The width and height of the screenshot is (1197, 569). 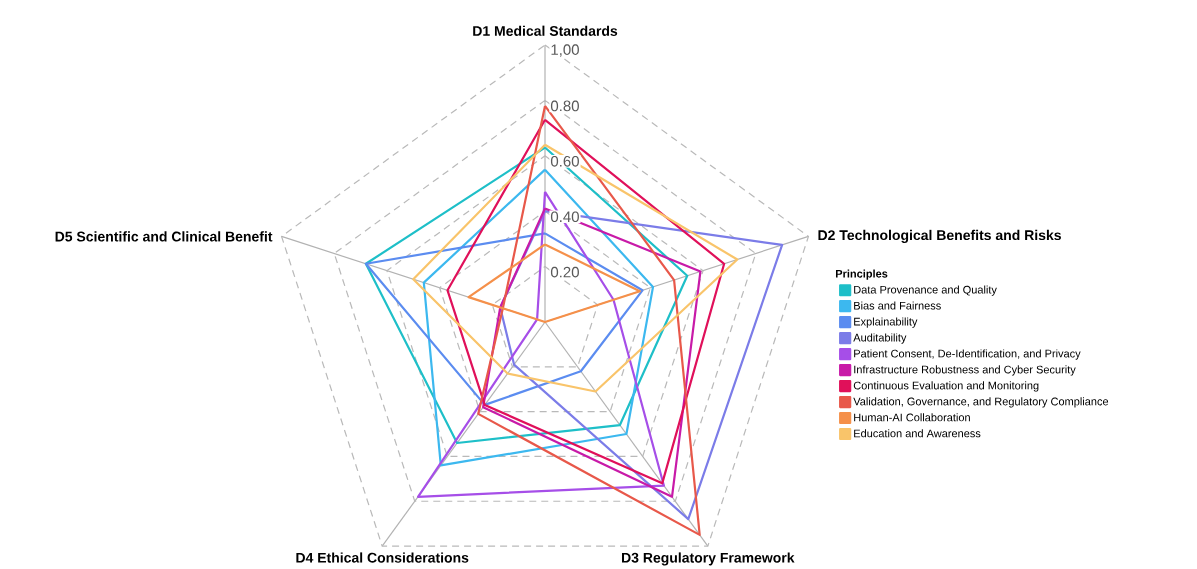 I want to click on y-tick-label: 1,00, so click(x=565, y=50).